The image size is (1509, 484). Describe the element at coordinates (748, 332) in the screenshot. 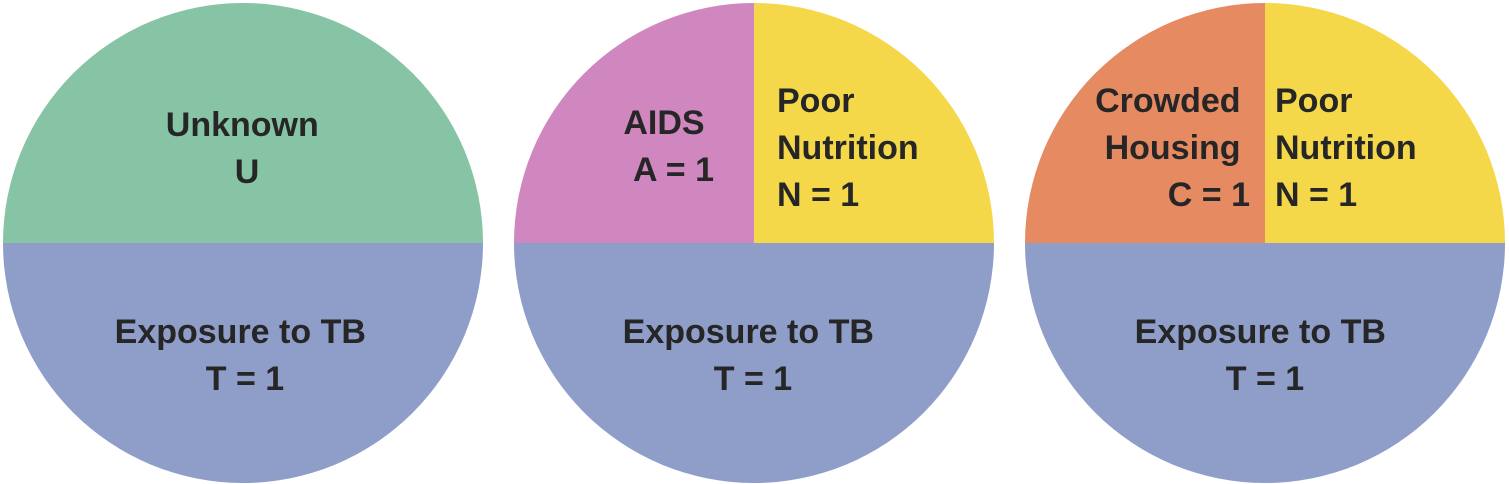

I see `pie-2-bottom-name: Exposure to TB` at that location.